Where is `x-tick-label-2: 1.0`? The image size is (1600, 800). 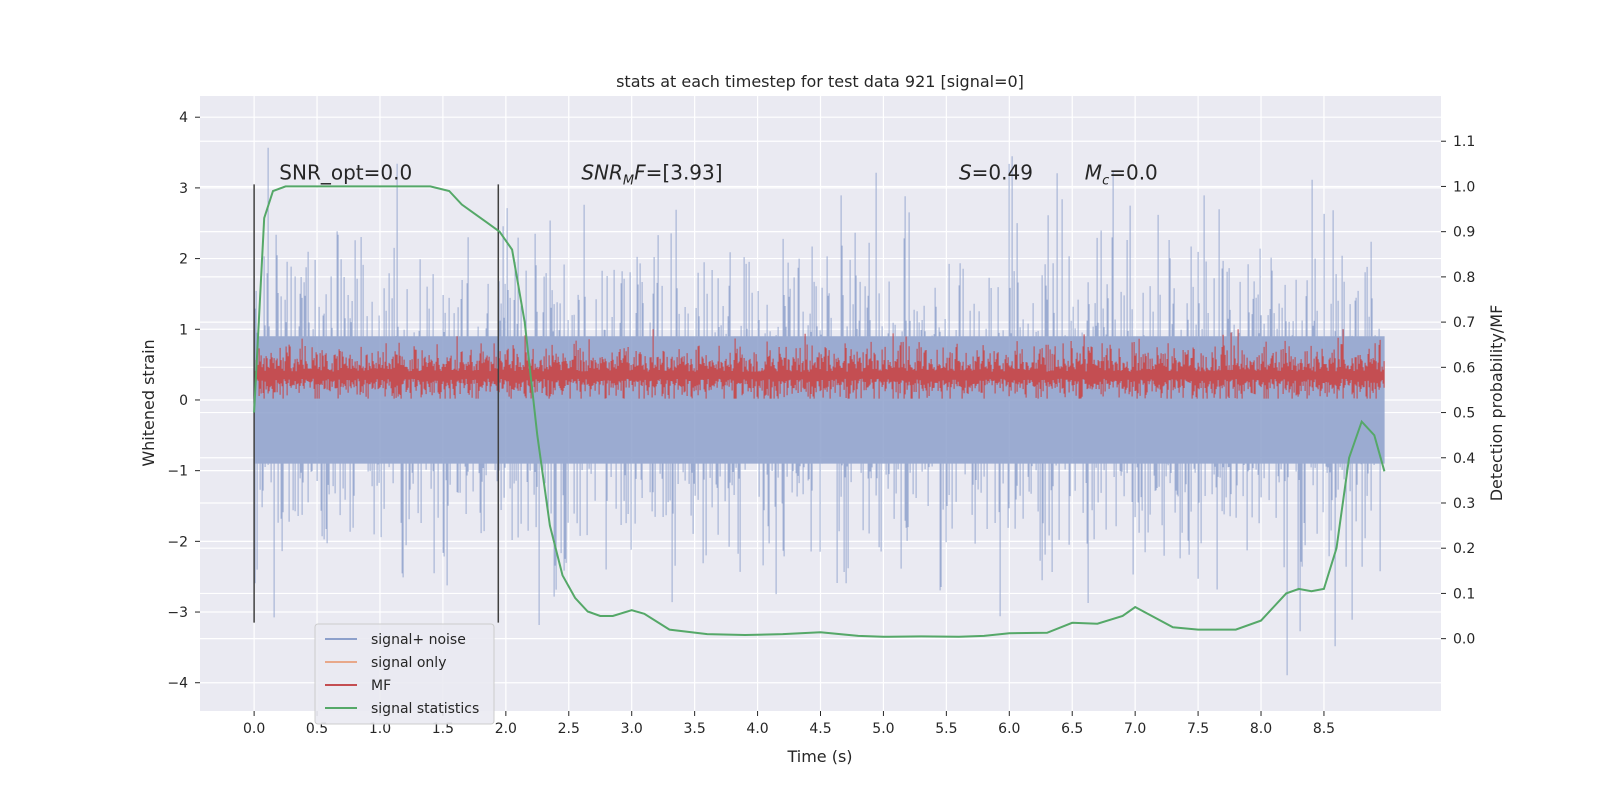
x-tick-label-2: 1.0 is located at coordinates (380, 729).